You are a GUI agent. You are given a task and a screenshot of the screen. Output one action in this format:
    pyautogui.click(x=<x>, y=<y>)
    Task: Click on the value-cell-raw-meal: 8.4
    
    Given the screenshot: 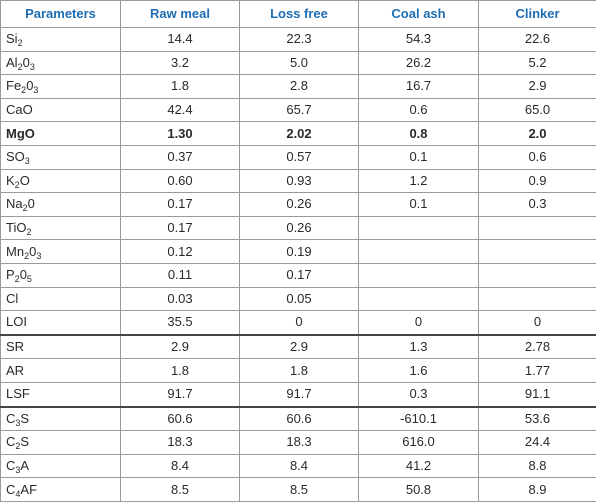 What is the action you would take?
    pyautogui.click(x=180, y=466)
    